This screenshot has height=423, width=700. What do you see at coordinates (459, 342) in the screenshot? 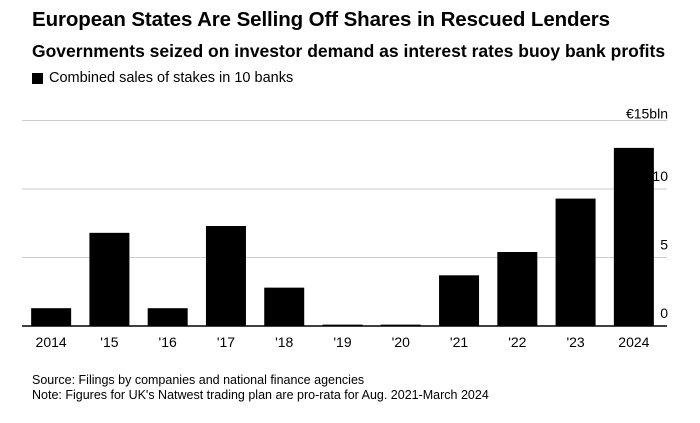
I see `x-tick-label: '21` at bounding box center [459, 342].